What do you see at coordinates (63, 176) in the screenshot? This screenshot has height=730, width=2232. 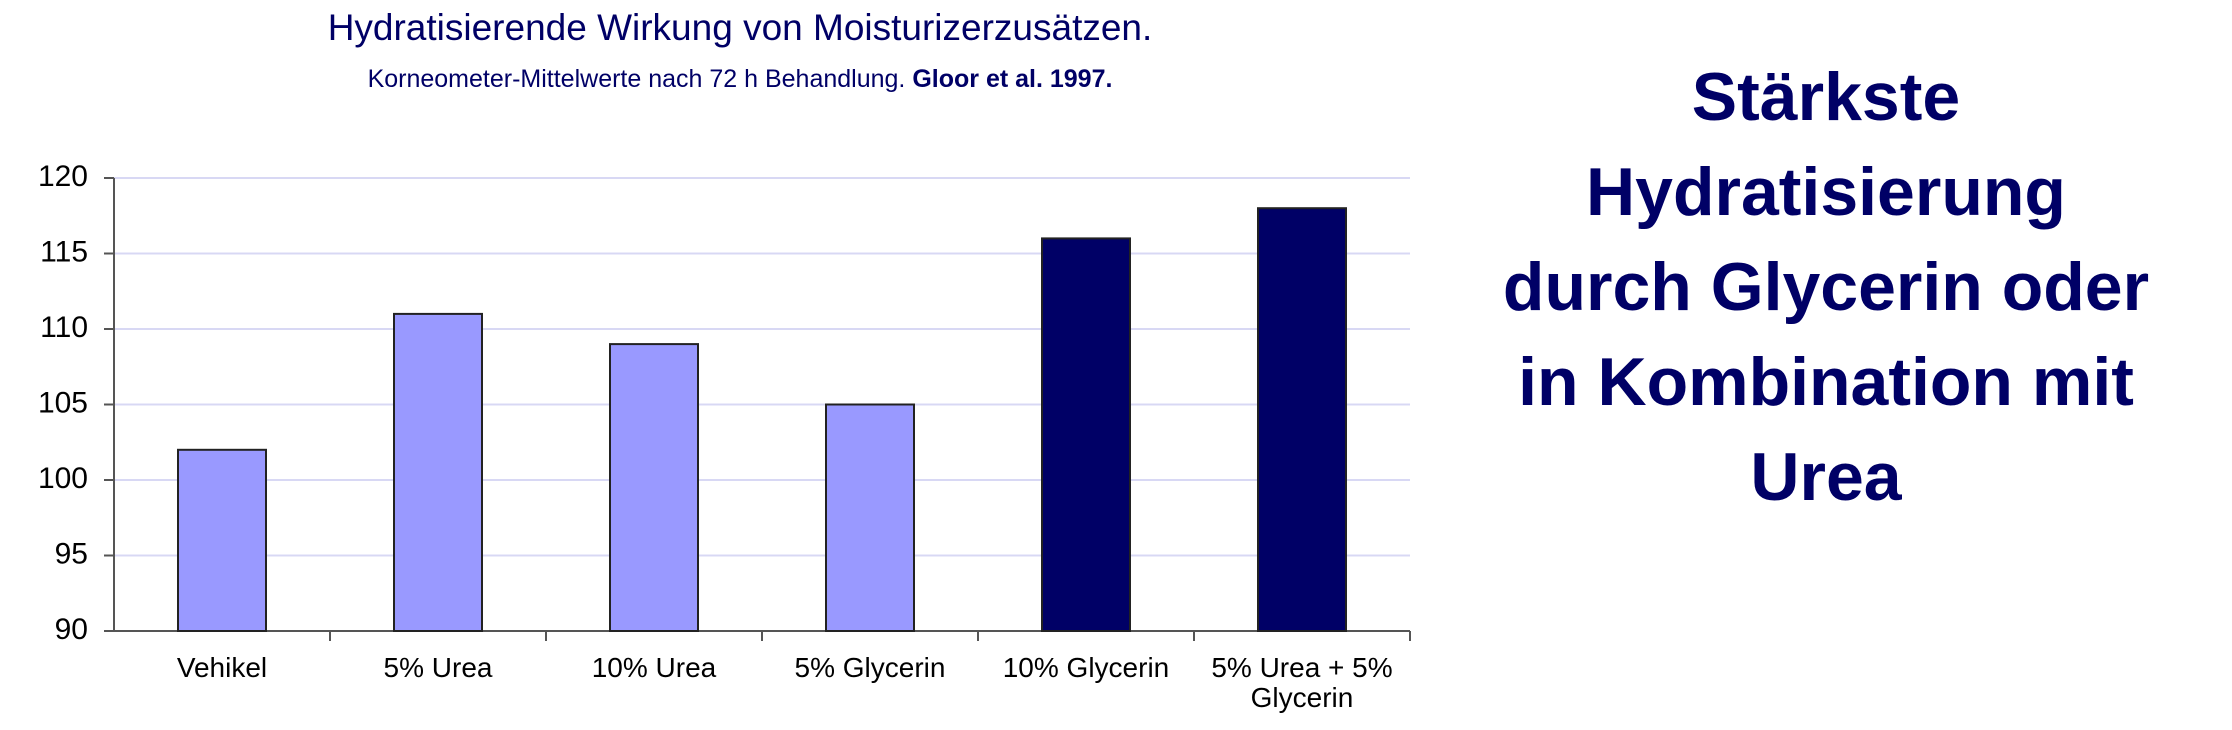 I see `y-tick-label: 120` at bounding box center [63, 176].